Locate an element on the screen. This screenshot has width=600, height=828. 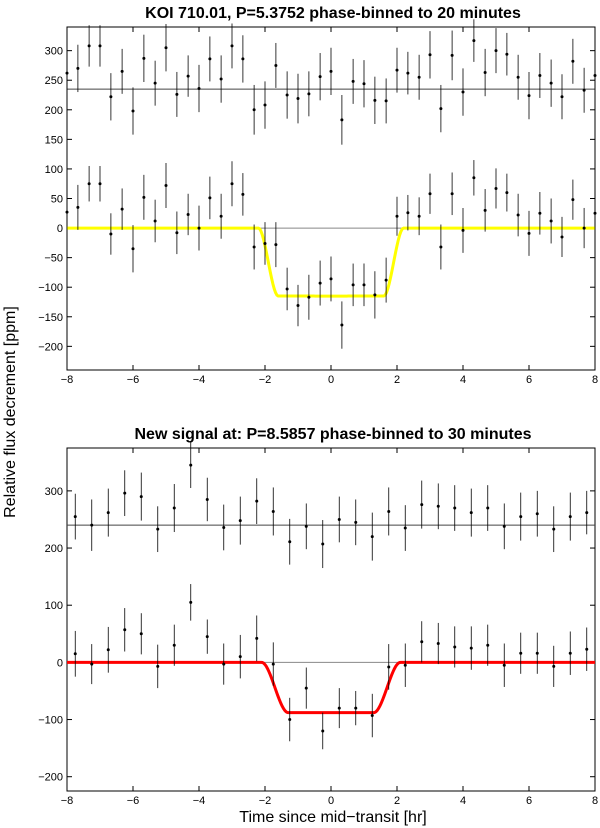
y-tick-label: 300 is located at coordinates (54, 492).